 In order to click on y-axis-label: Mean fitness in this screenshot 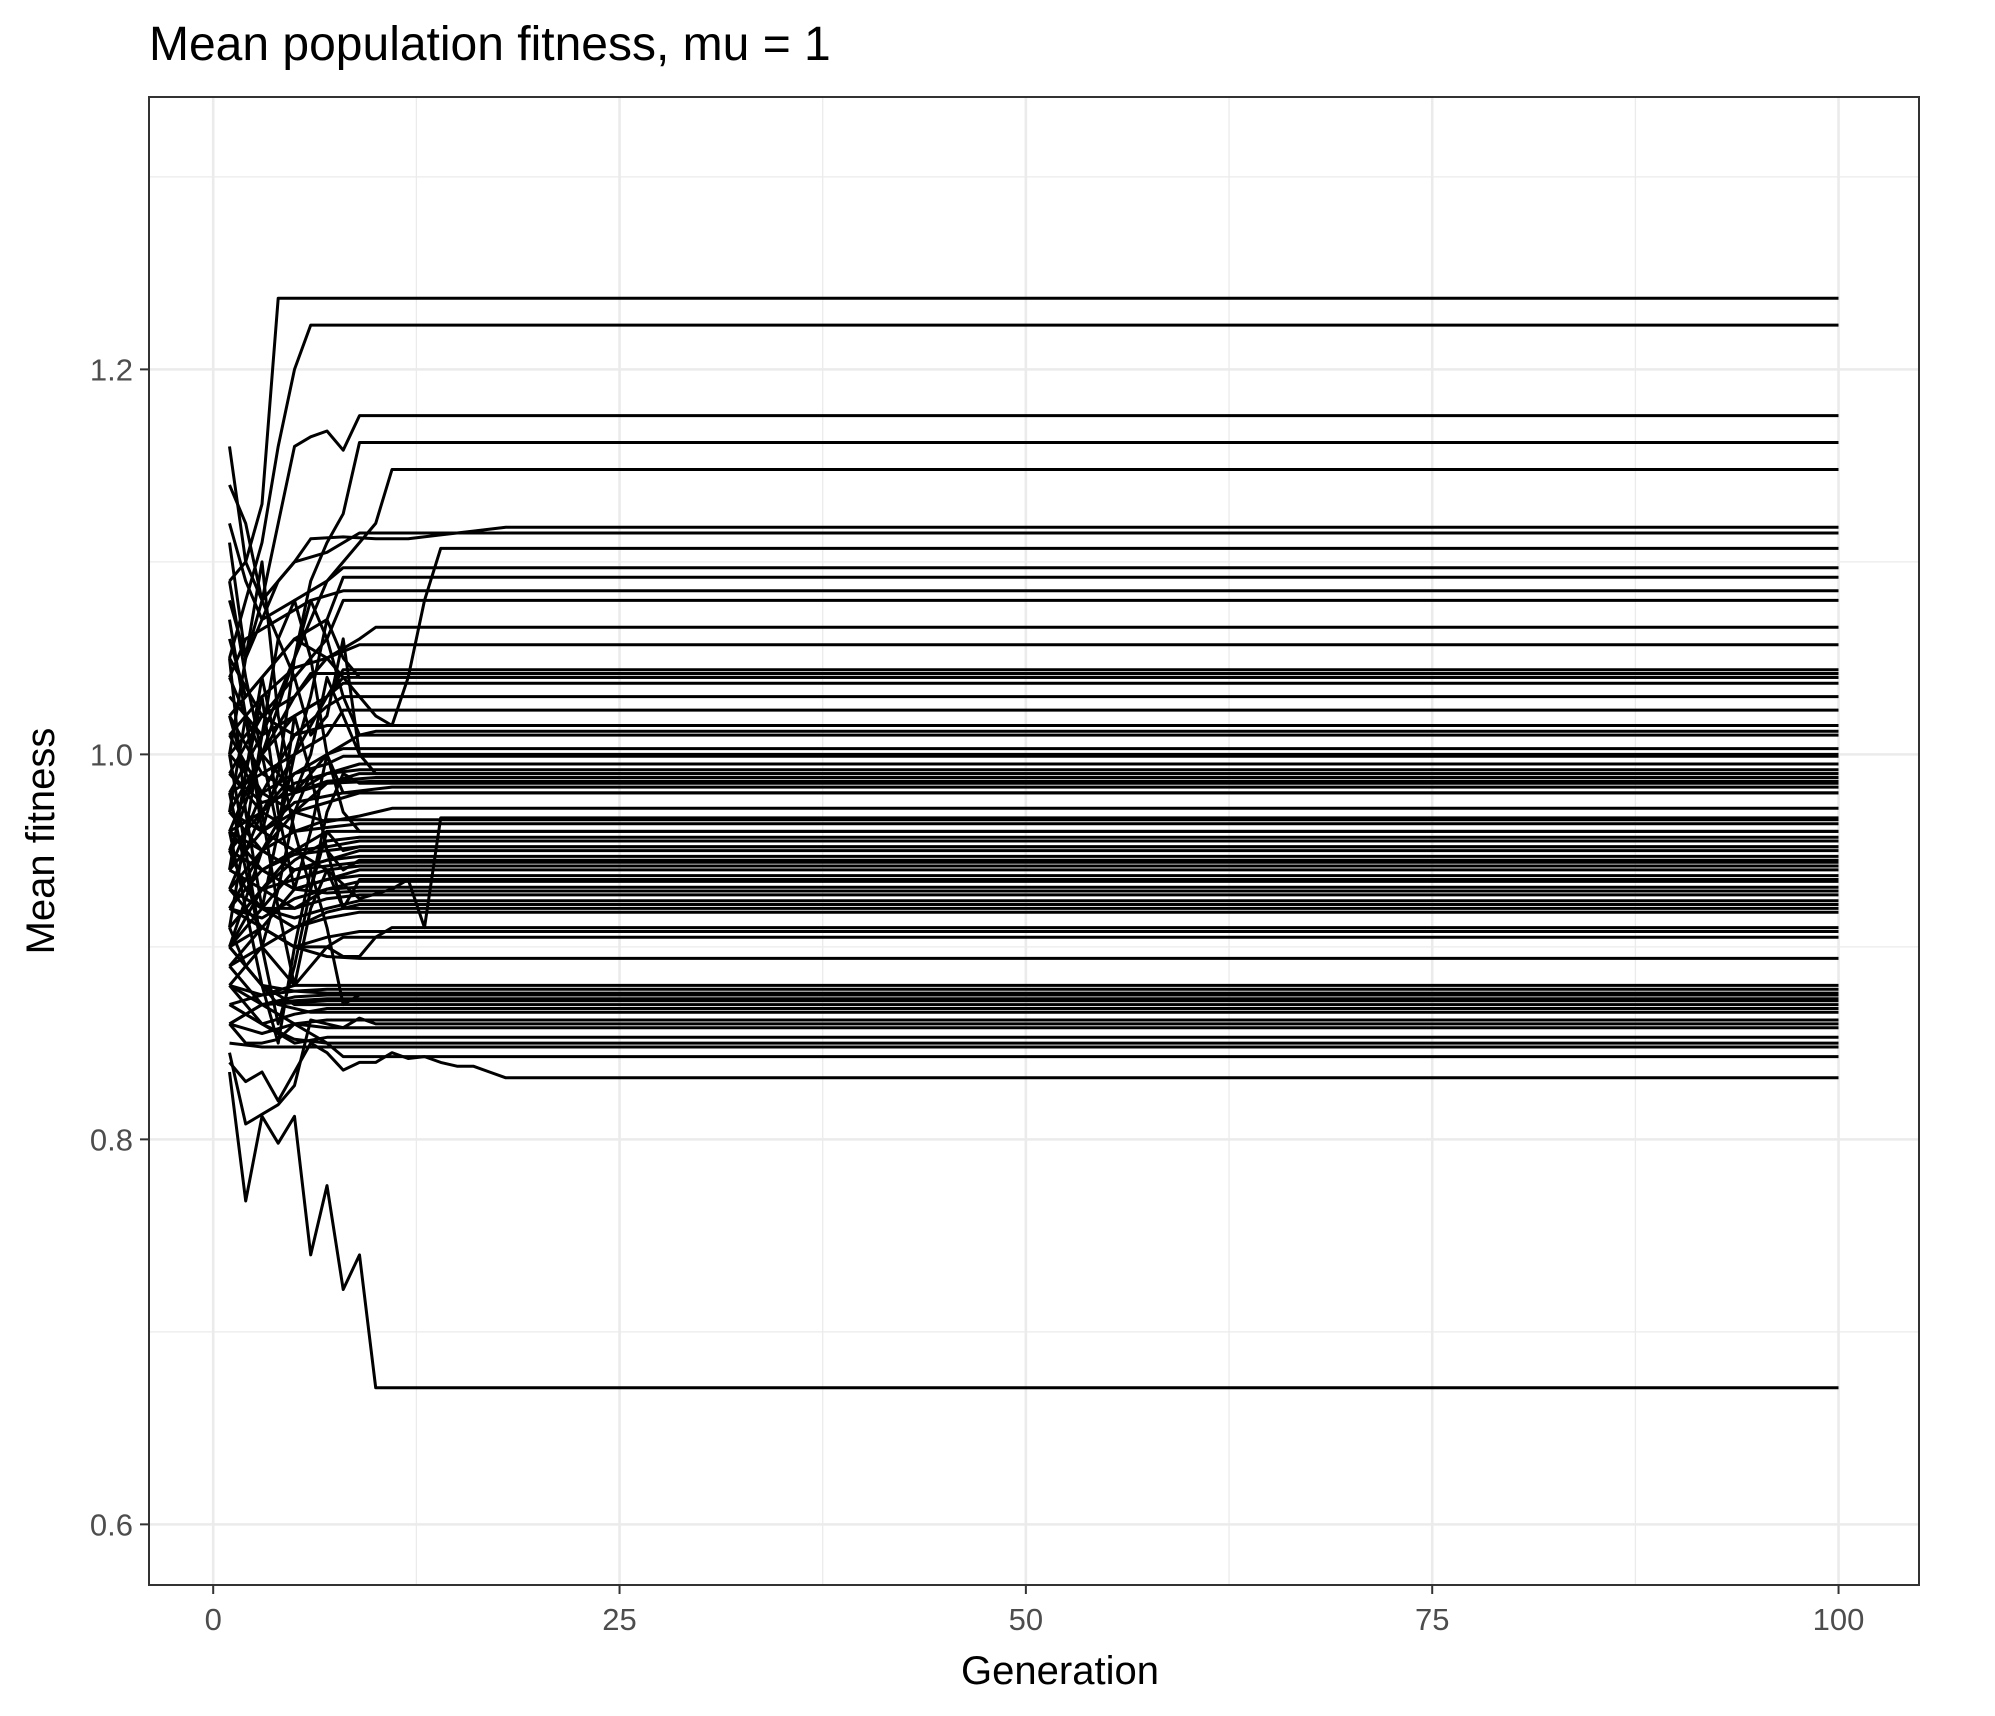, I will do `click(41, 841)`.